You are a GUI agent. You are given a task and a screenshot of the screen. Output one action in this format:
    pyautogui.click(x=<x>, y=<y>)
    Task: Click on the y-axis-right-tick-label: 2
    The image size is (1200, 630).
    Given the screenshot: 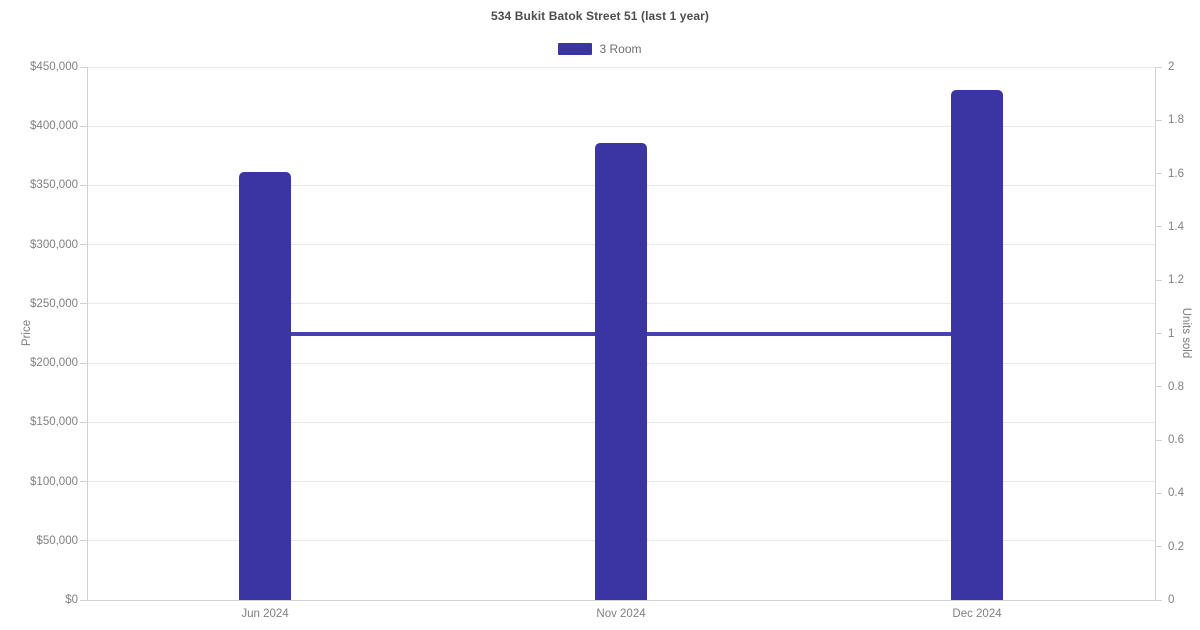 What is the action you would take?
    pyautogui.click(x=1171, y=67)
    